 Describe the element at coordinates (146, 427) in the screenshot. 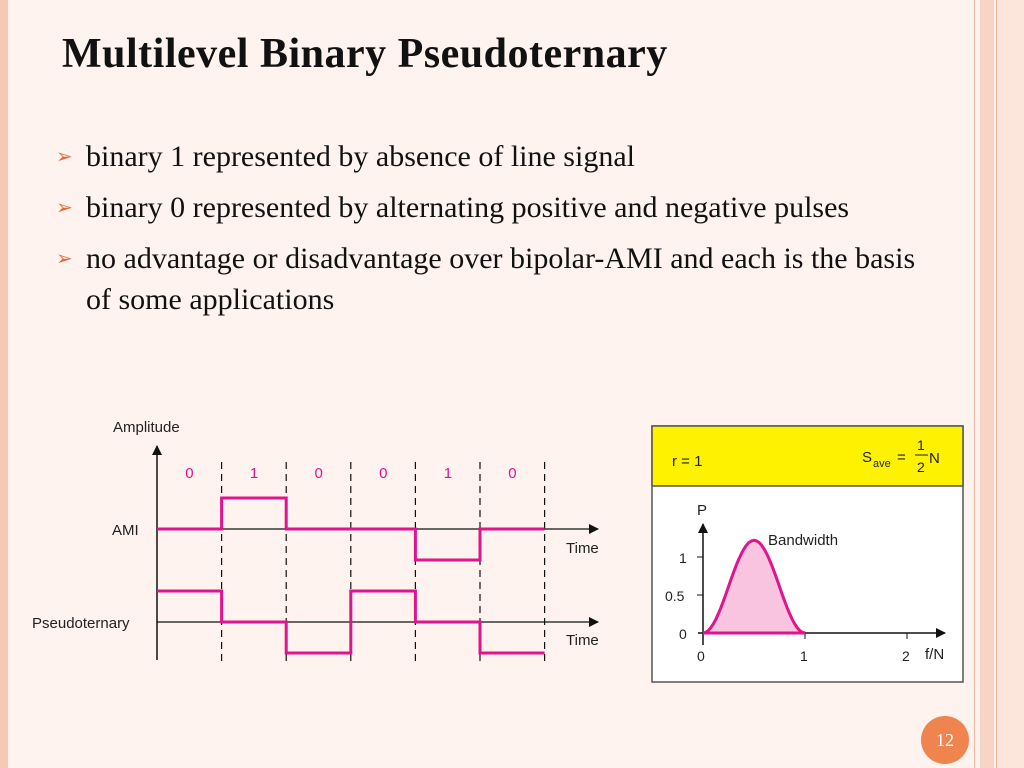

I see `amplitude-axis-label: Amplitude` at that location.